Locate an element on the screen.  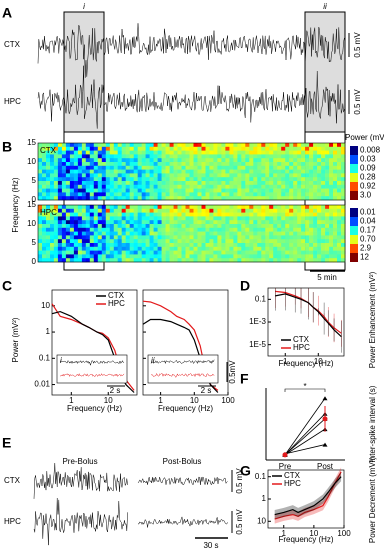
colorbar-title: Power (mV²) is located at coordinates (364, 137).